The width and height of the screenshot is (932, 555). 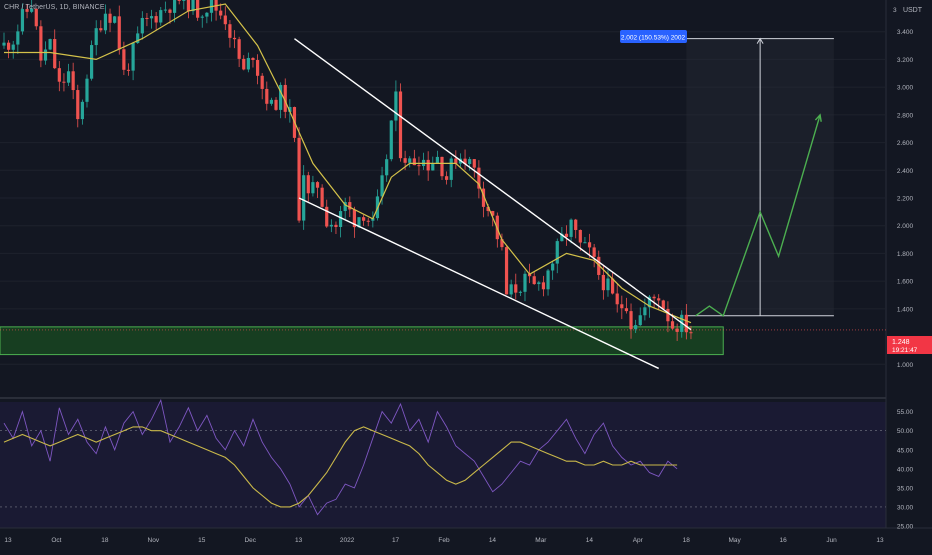 What do you see at coordinates (905, 115) in the screenshot?
I see `price-tick-label: 2.800` at bounding box center [905, 115].